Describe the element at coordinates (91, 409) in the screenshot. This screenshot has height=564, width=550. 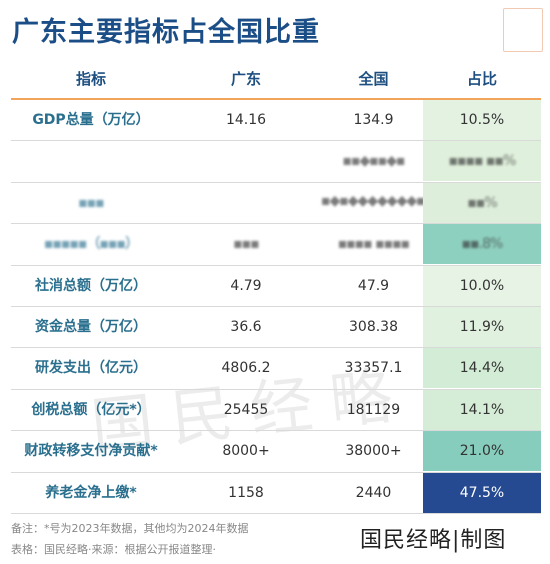
I see `indicator-name: 创税总额（亿元*）` at that location.